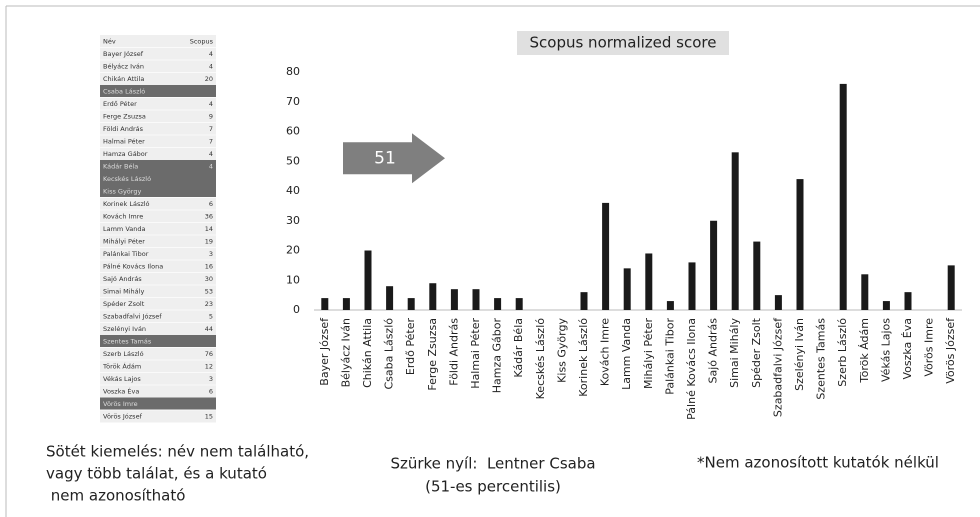 The height and width of the screenshot is (517, 980). I want to click on table-score: 5, so click(211, 316).